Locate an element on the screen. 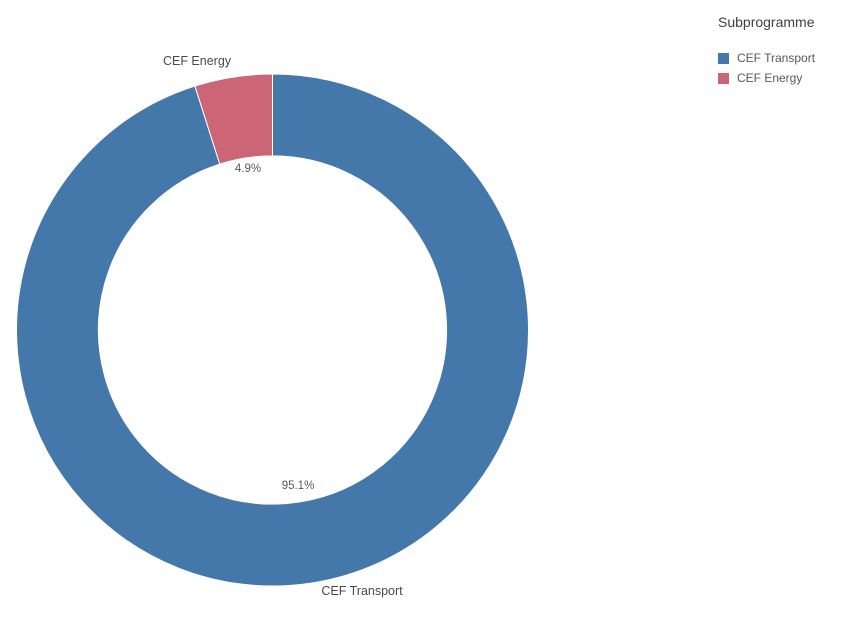 The height and width of the screenshot is (627, 855). legend-swatch-cef-transport-icon is located at coordinates (723, 58).